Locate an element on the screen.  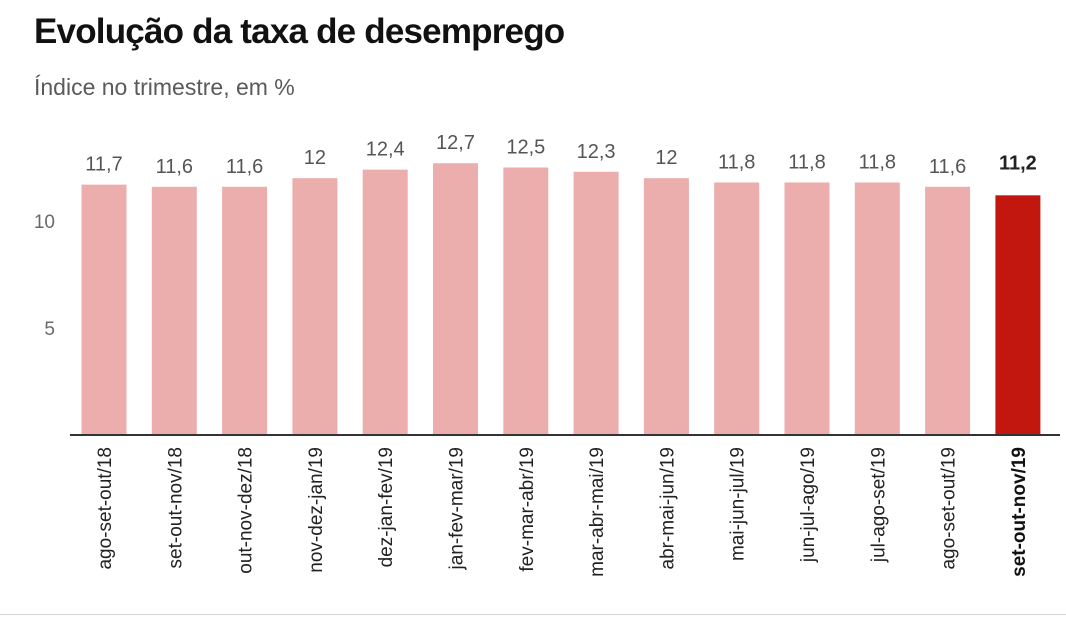
bar-value-label: 12,7 is located at coordinates (455, 143).